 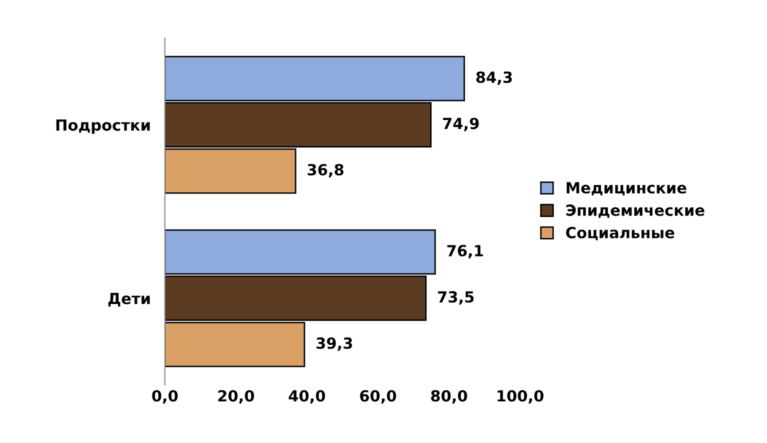 What do you see at coordinates (165, 397) in the screenshot?
I see `x-tick-label: 0,0` at bounding box center [165, 397].